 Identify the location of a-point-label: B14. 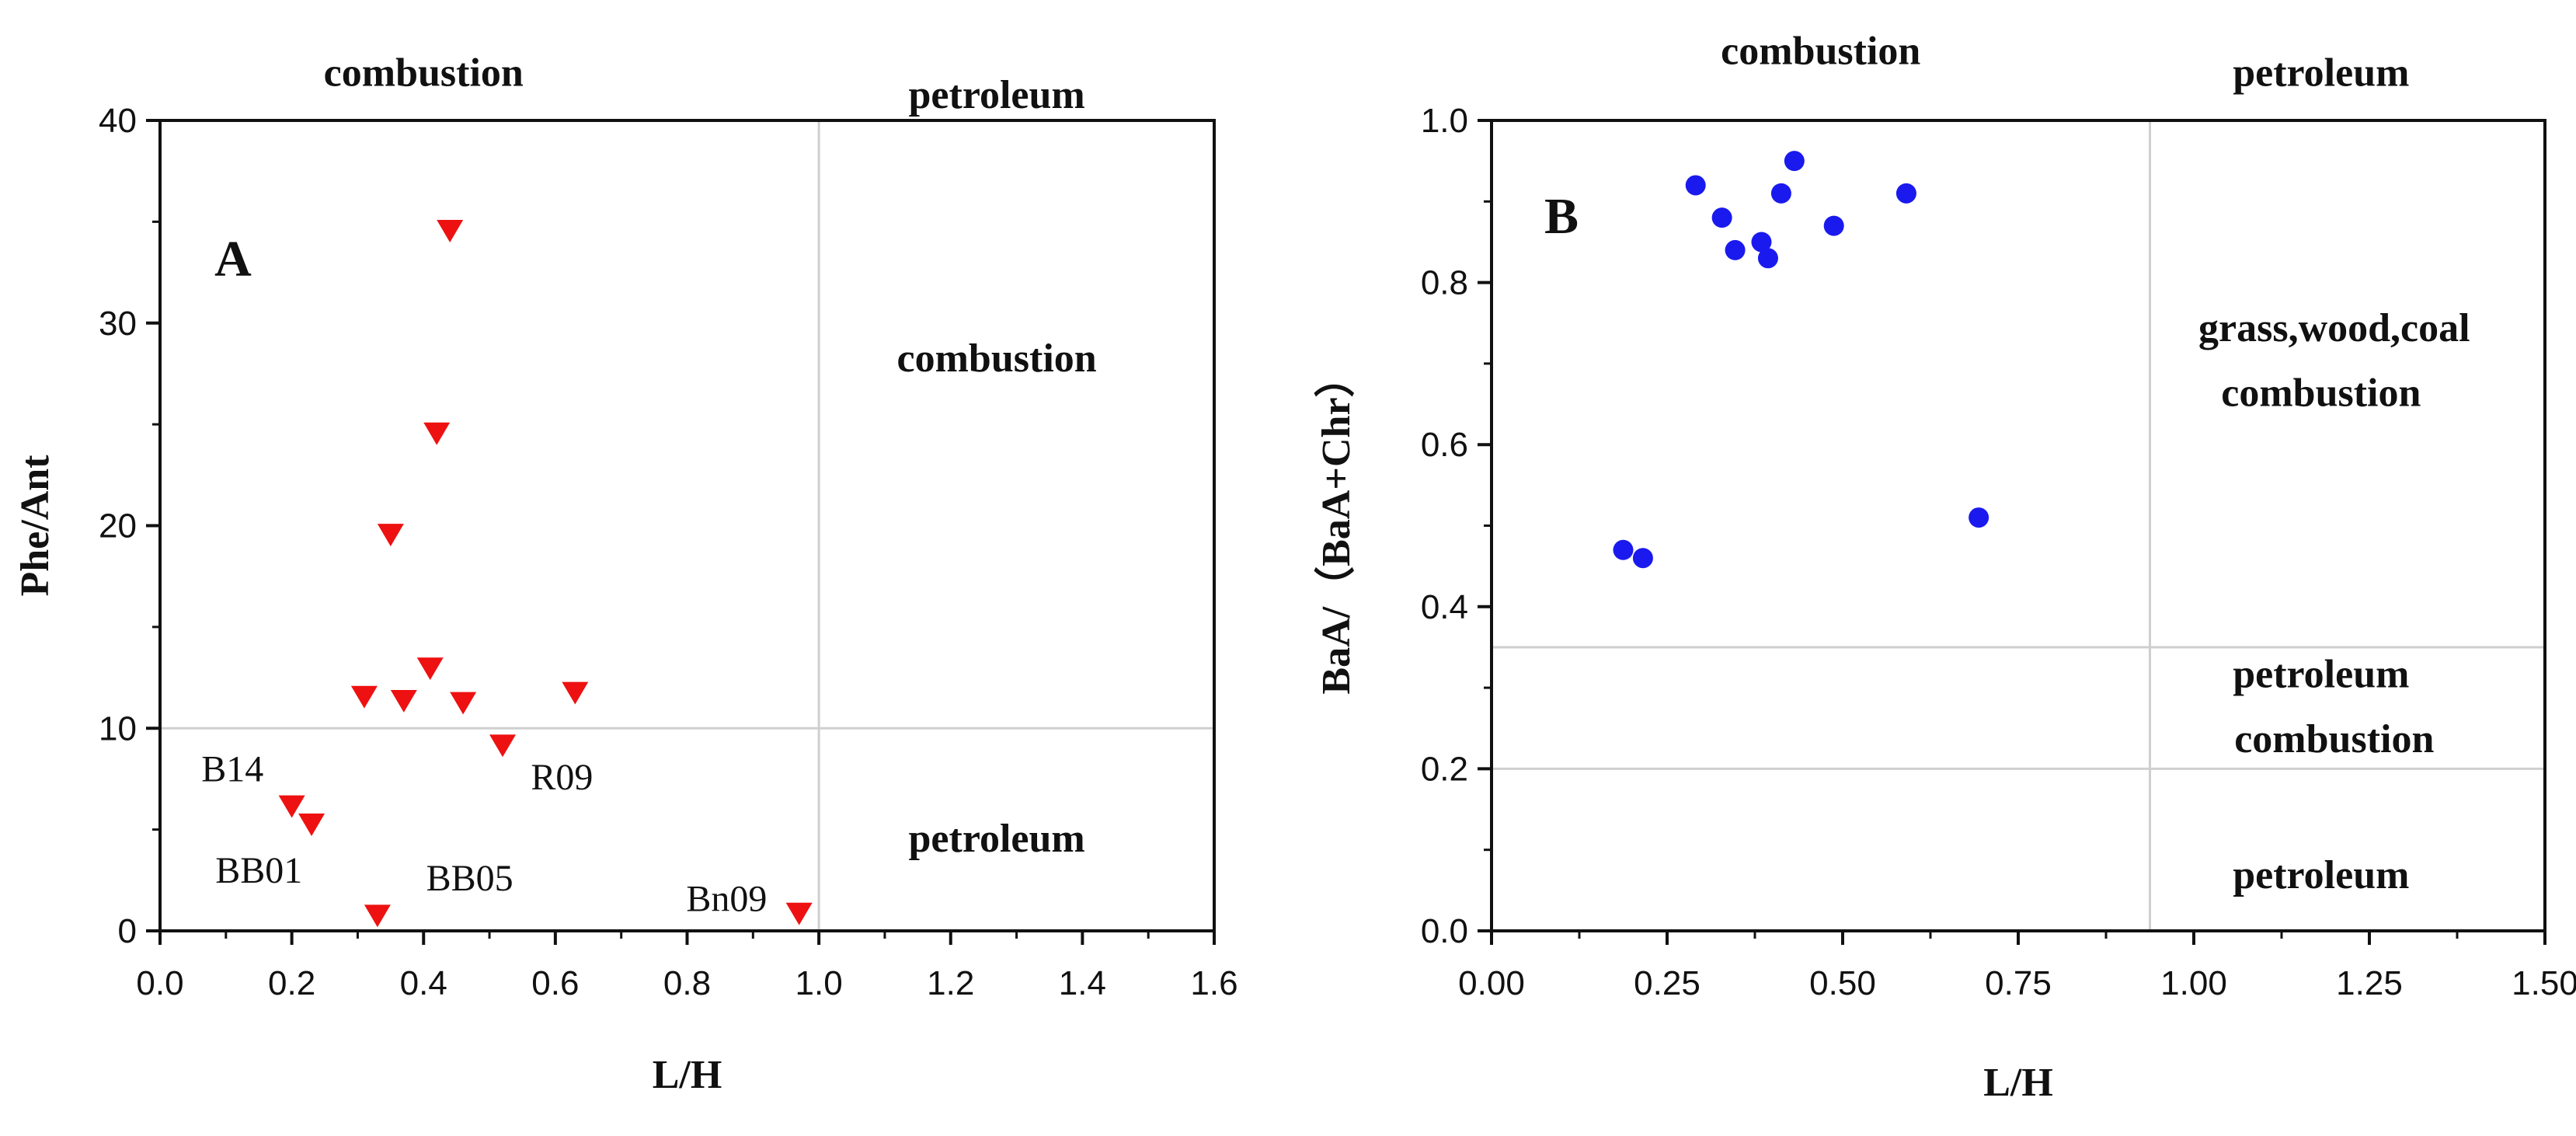
(232, 768).